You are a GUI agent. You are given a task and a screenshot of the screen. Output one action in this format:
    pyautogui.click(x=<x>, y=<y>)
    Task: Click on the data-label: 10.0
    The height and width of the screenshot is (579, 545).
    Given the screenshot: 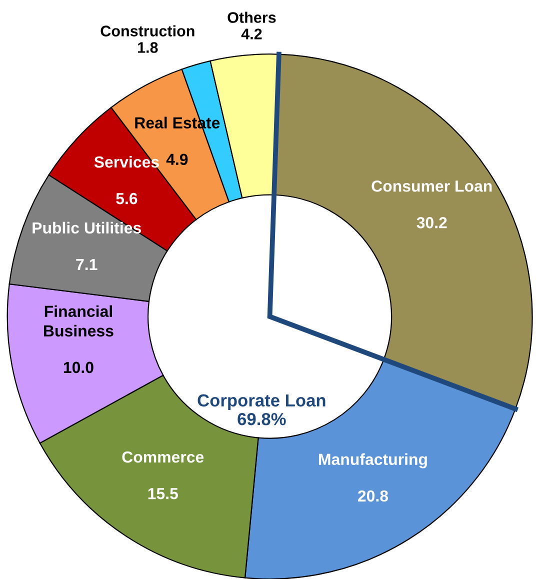 What is the action you would take?
    pyautogui.click(x=79, y=368)
    